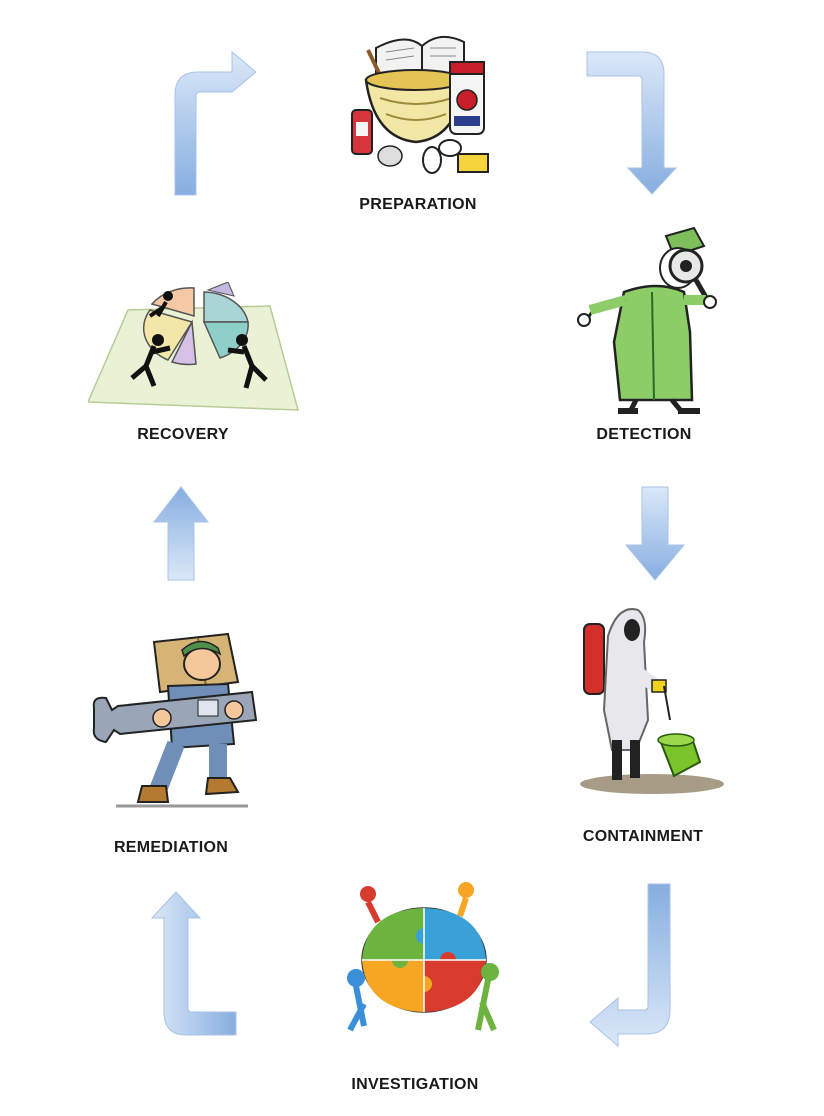  Describe the element at coordinates (183, 434) in the screenshot. I see `label-recovery: RECOVERY` at that location.